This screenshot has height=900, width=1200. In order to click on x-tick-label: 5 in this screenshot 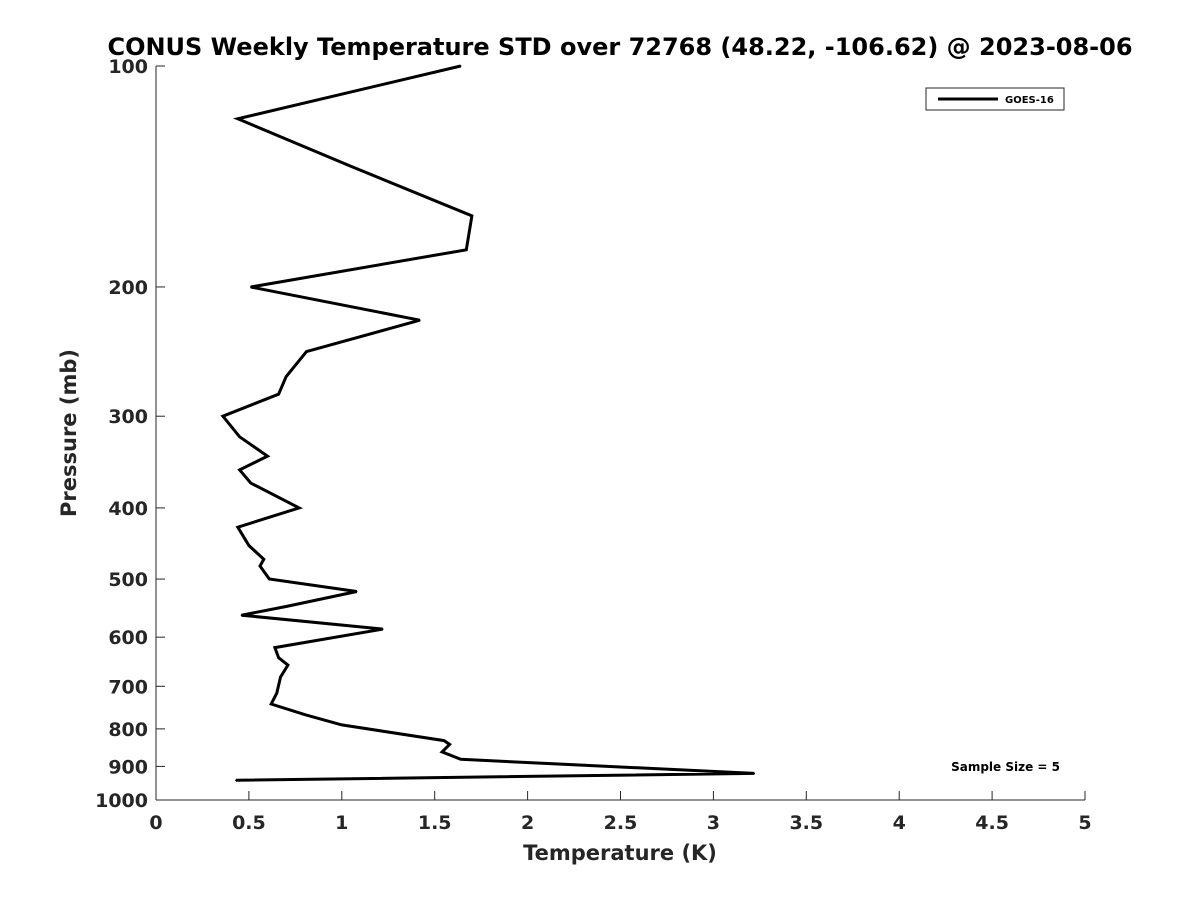, I will do `click(1084, 823)`.